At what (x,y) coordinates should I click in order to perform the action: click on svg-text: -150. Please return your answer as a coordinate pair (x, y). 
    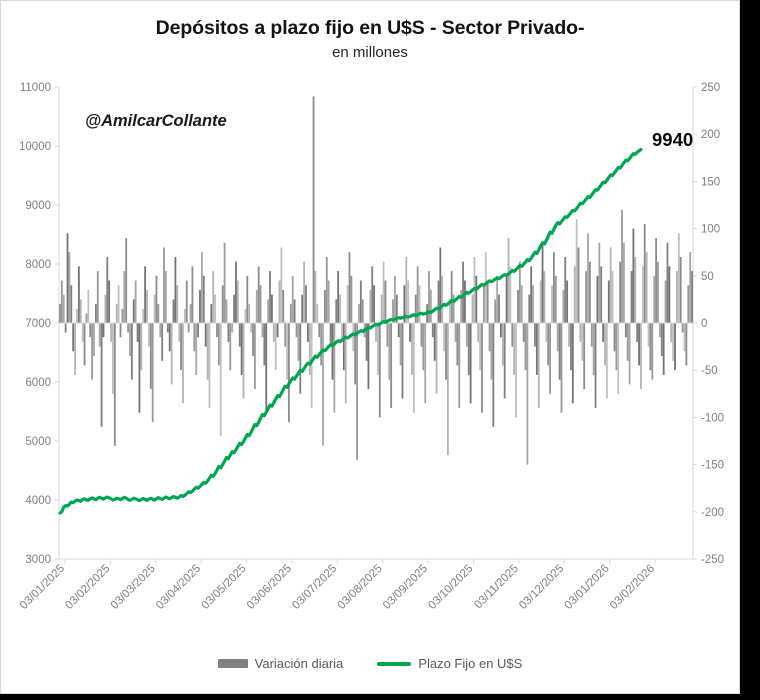
    Looking at the image, I should click on (712, 466).